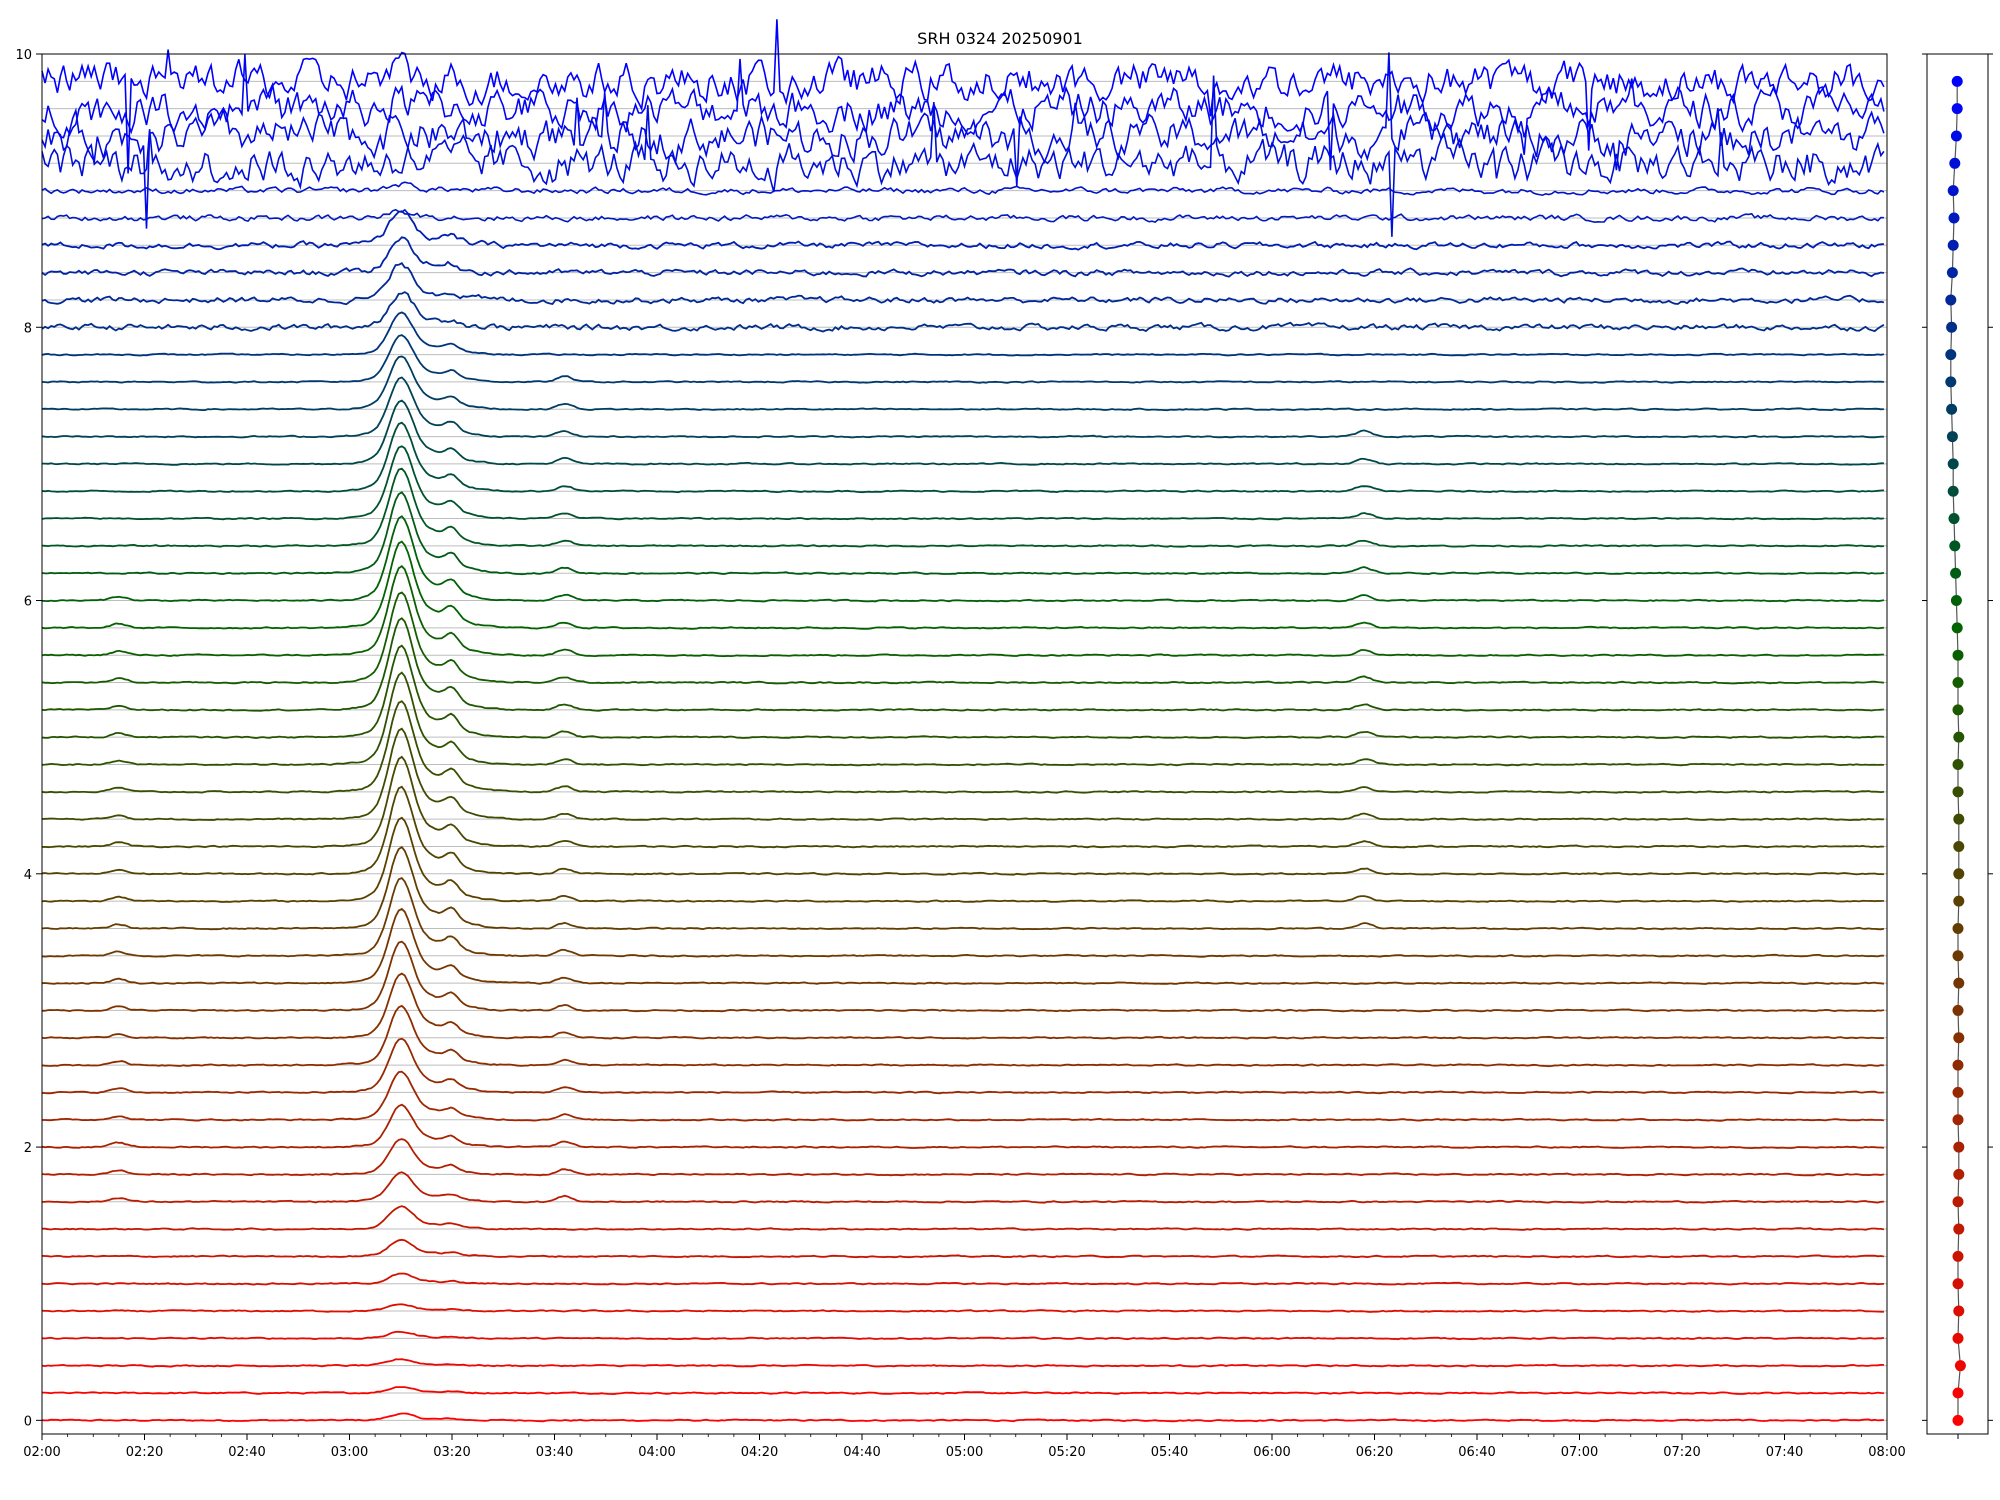  What do you see at coordinates (1066, 1452) in the screenshot?
I see `x-tick-label: 05:20` at bounding box center [1066, 1452].